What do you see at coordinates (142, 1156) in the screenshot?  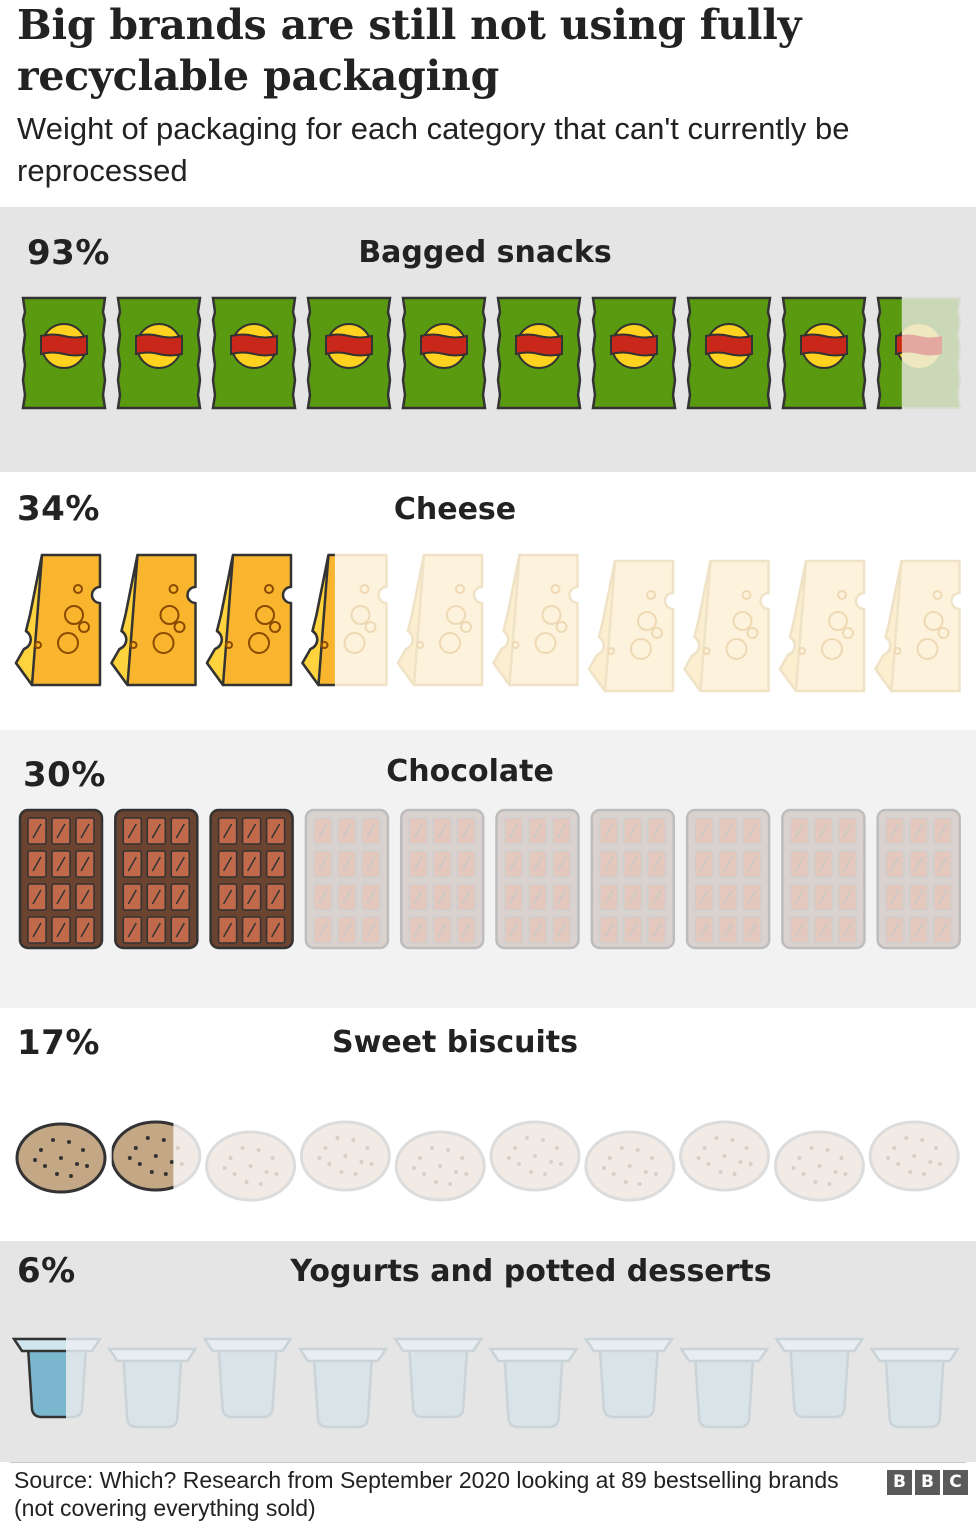 I see `sweet-biscuits-icon-partial-fill` at bounding box center [142, 1156].